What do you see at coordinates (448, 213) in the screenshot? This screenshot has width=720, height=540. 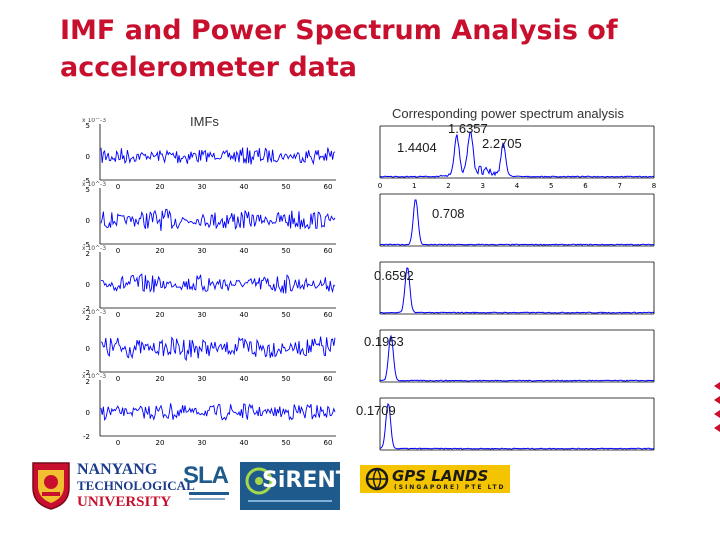 I see `peak-label-4: 0.708` at bounding box center [448, 213].